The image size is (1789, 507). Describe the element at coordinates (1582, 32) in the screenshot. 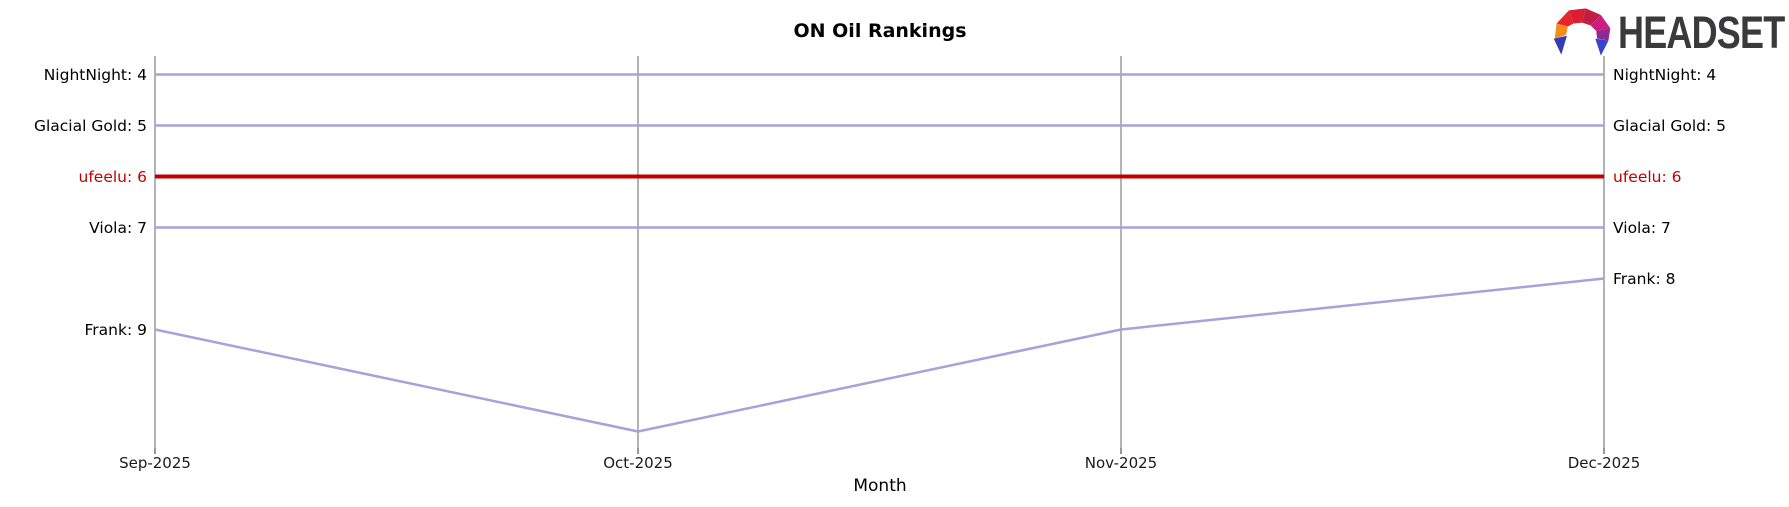

I see `headset-logo-icon` at that location.